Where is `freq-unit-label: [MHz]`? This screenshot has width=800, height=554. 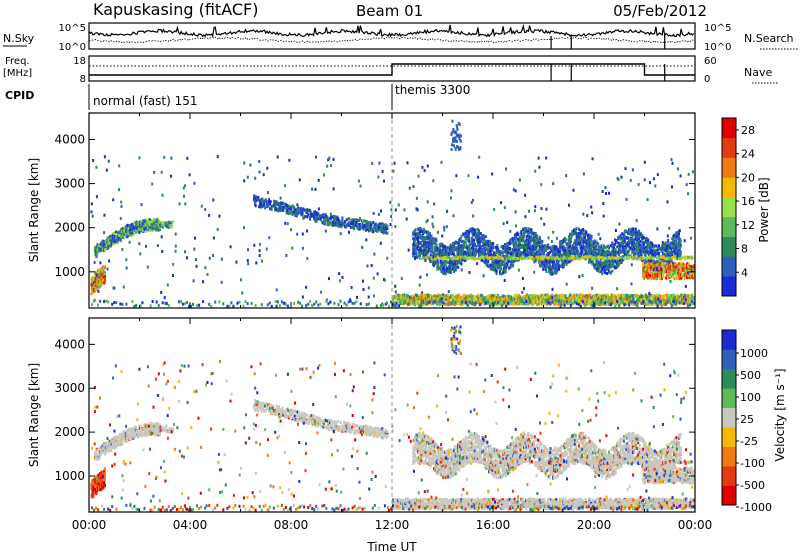
freq-unit-label: [MHz] is located at coordinates (17, 73).